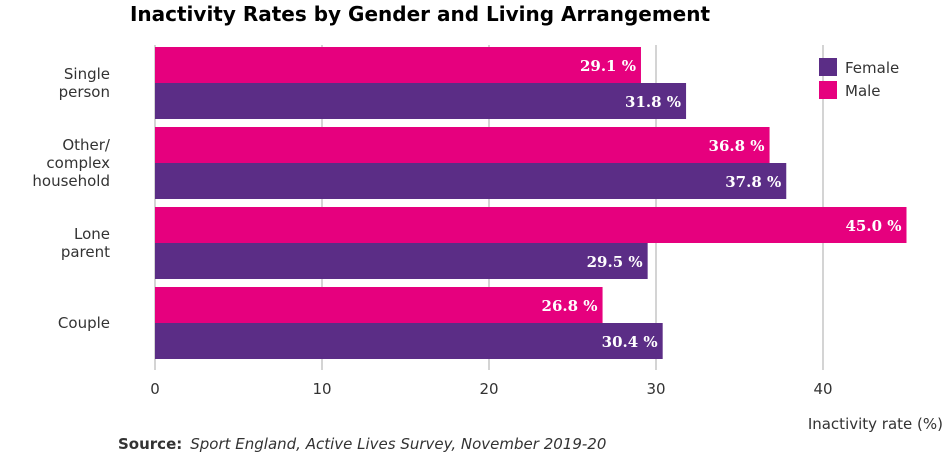 The width and height of the screenshot is (952, 461). Describe the element at coordinates (822, 389) in the screenshot. I see `x-tick-label: 40` at that location.